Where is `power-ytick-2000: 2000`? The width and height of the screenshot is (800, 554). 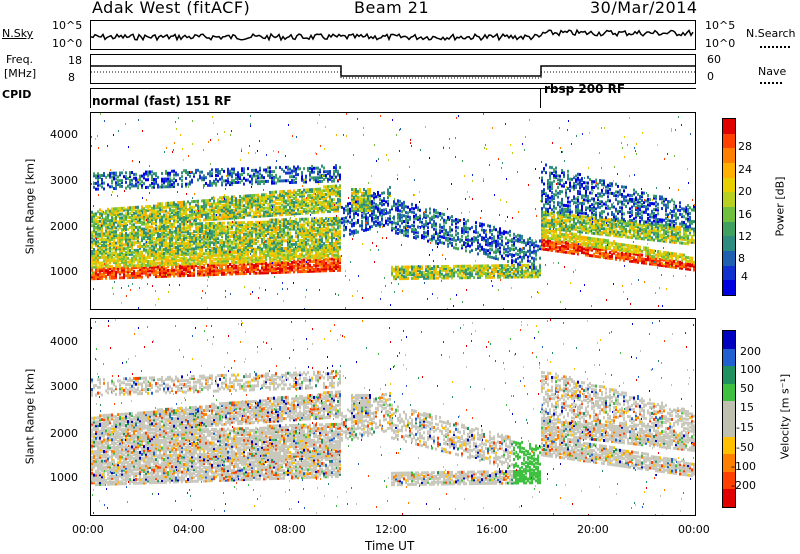
power-ytick-2000: 2000 is located at coordinates (64, 226).